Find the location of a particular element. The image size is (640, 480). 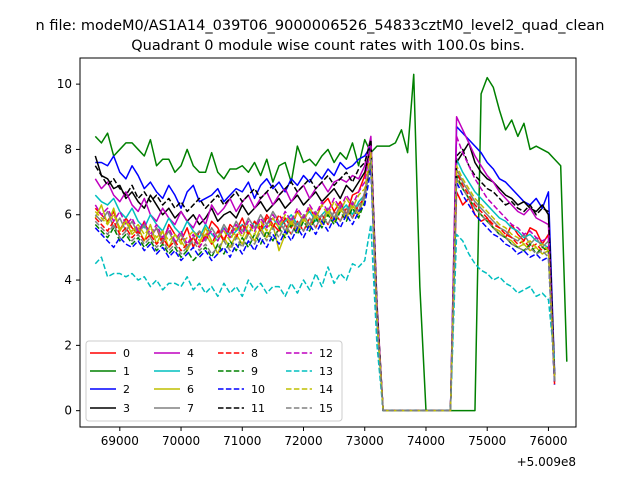

legend-label-3: 3 is located at coordinates (126, 408).